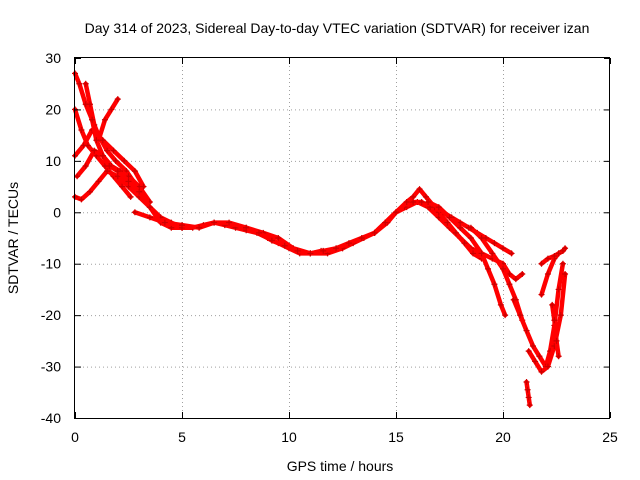 The width and height of the screenshot is (640, 480). What do you see at coordinates (51, 367) in the screenshot?
I see `y-tick-label: -30` at bounding box center [51, 367].